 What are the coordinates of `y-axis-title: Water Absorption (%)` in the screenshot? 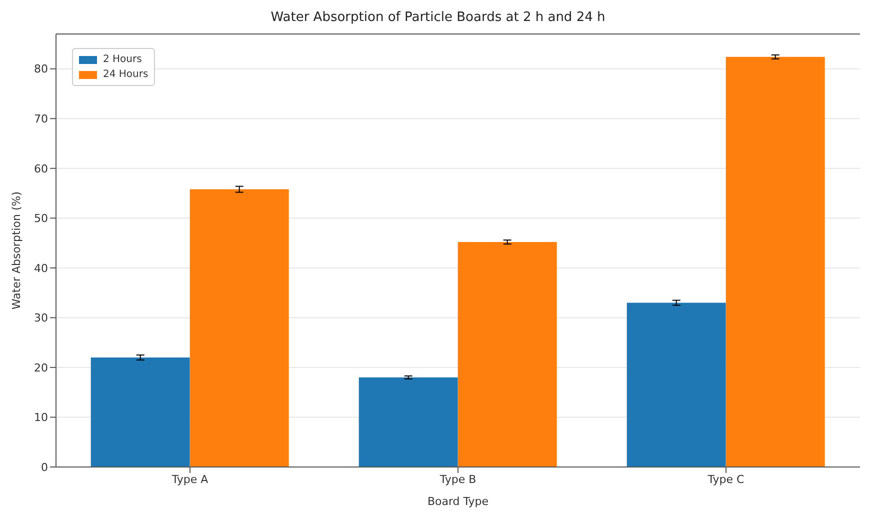 It's located at (16, 250).